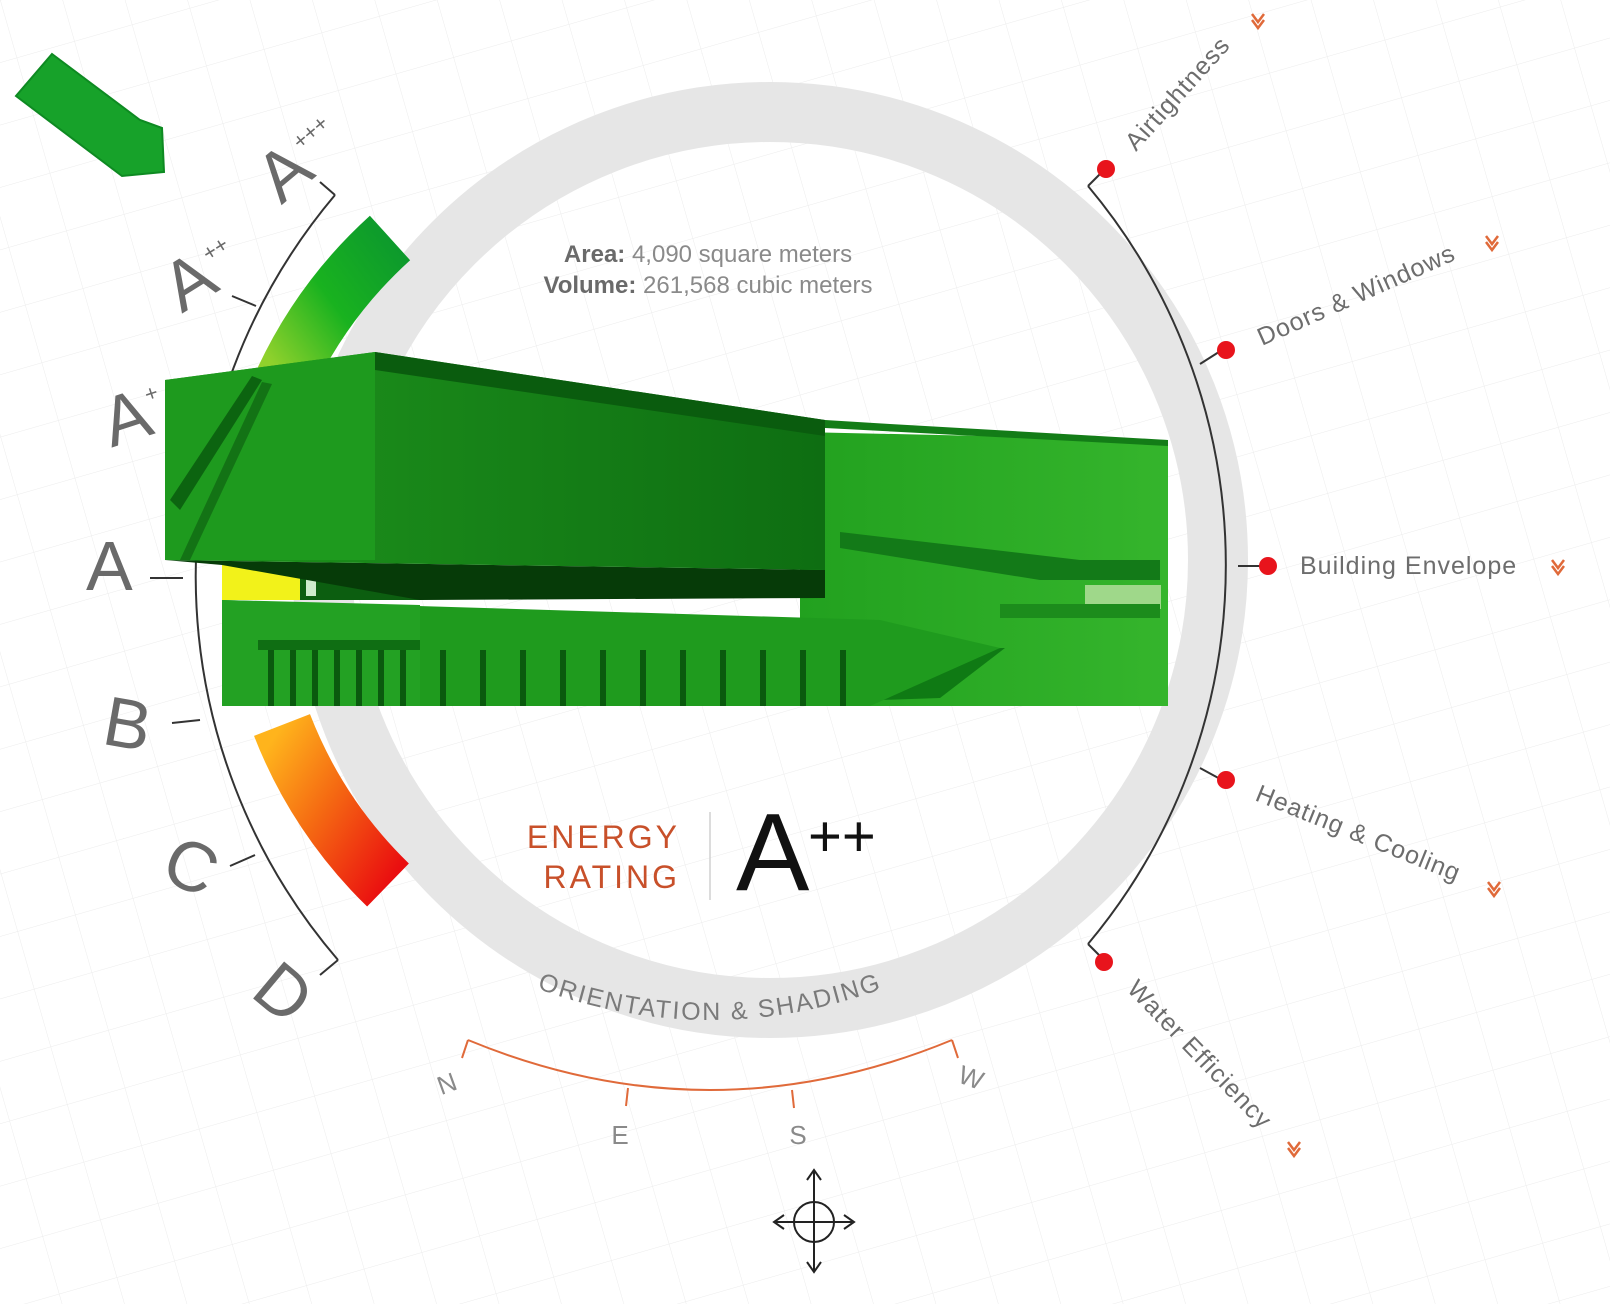 The image size is (1610, 1304). What do you see at coordinates (773, 852) in the screenshot?
I see `rating-grade: A` at bounding box center [773, 852].